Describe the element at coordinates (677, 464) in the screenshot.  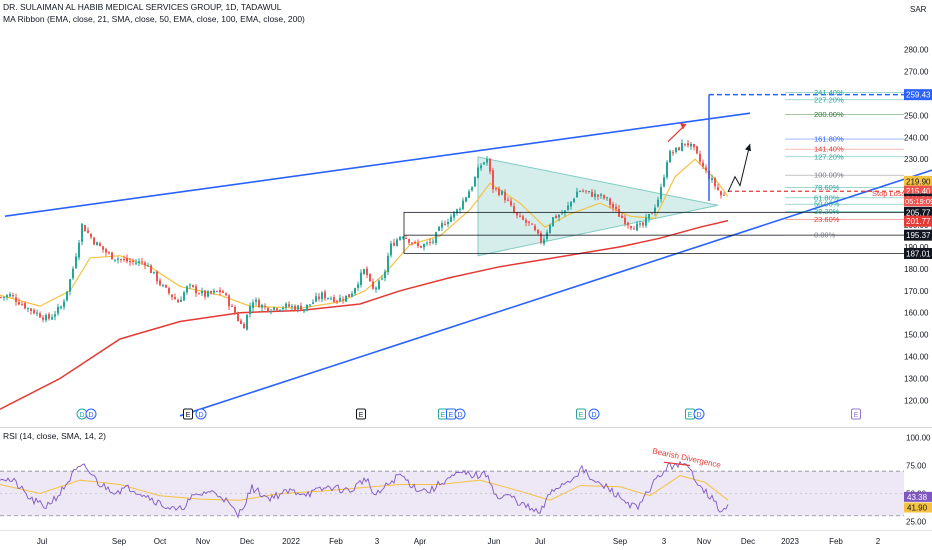
I see `bearish-divergence-line` at that location.